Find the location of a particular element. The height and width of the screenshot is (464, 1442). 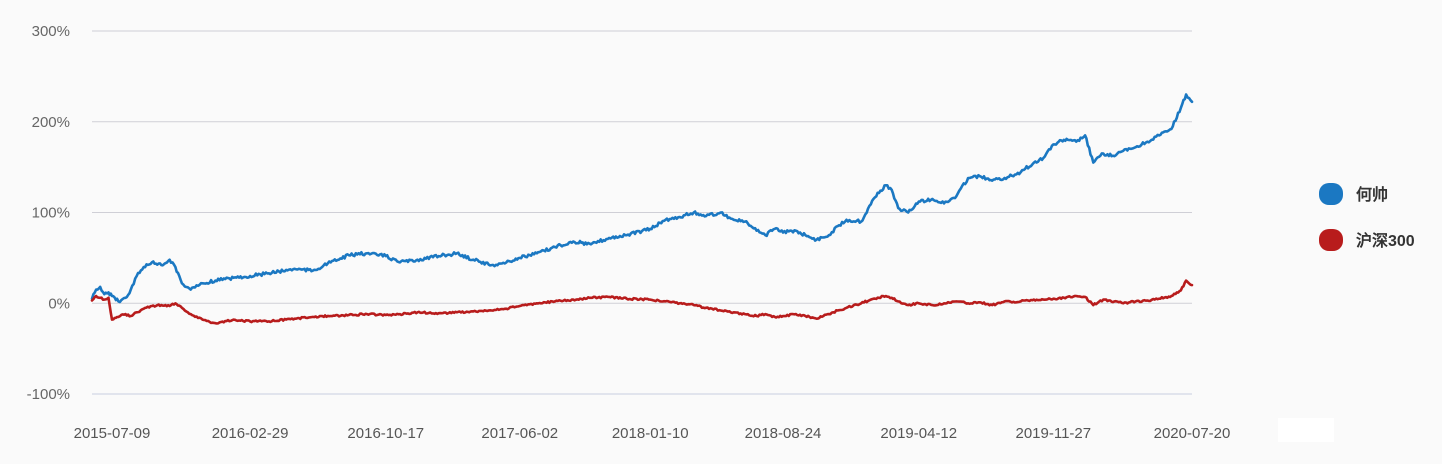

y-axis: 300% 200% 100% 0% -100% is located at coordinates (48, 213).